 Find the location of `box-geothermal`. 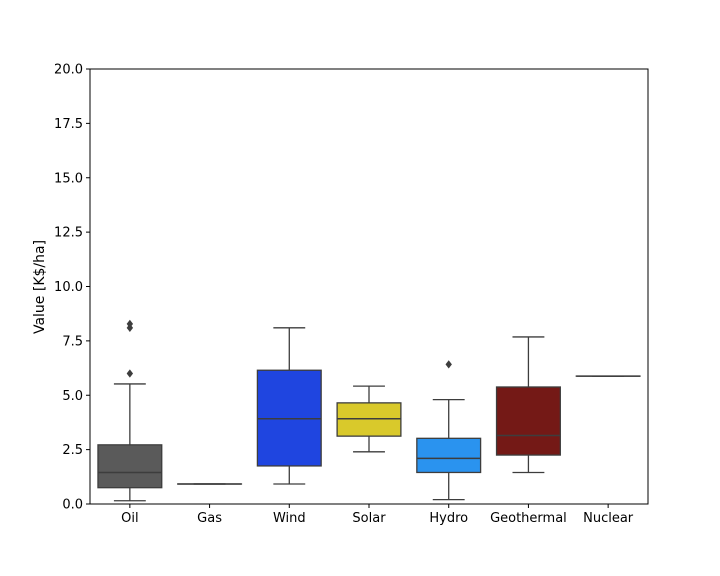

box-geothermal is located at coordinates (528, 405).